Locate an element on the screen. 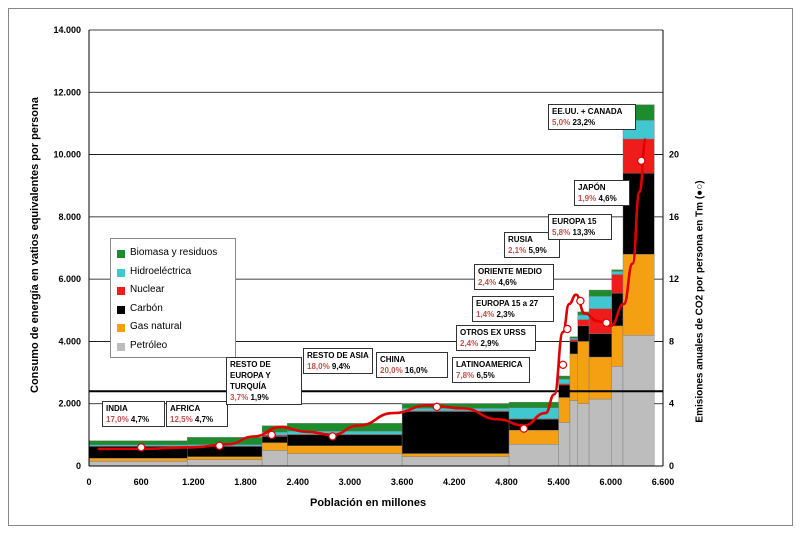 The image size is (803, 534). y-tick-label: 6.000 is located at coordinates (69, 279).